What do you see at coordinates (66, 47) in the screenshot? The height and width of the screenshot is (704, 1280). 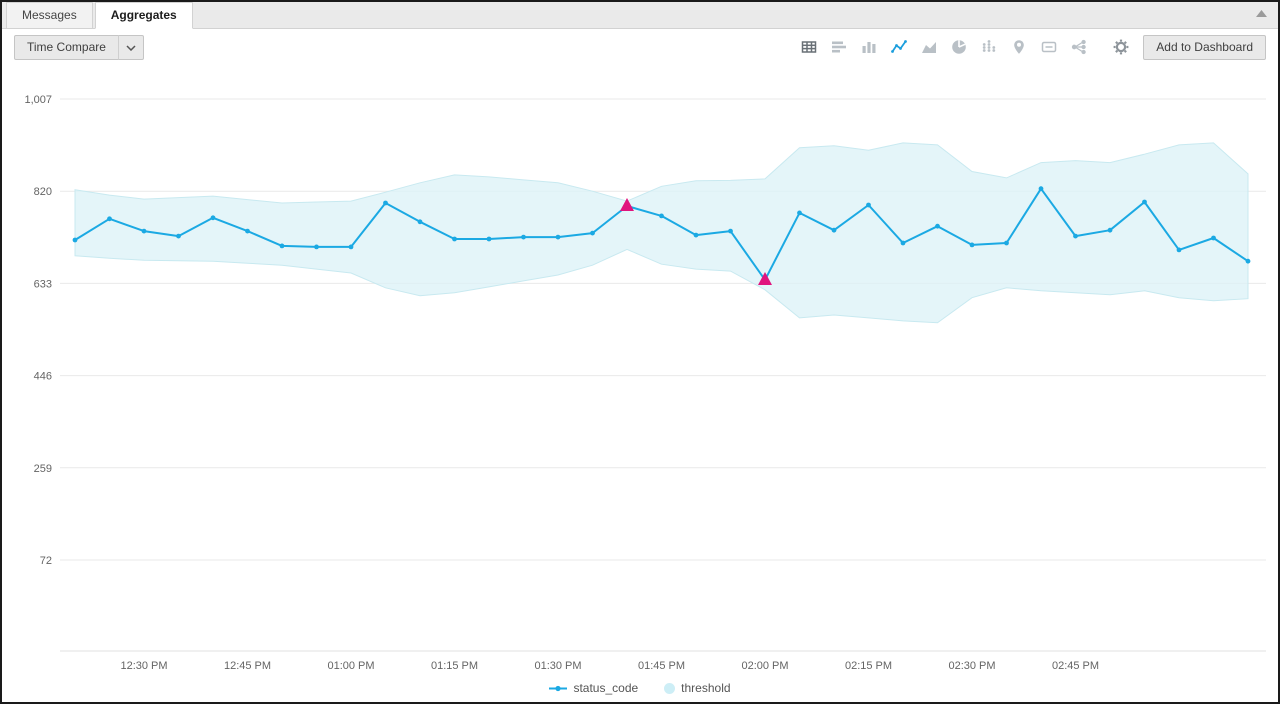 I see `time-compare-button: Time Compare` at bounding box center [66, 47].